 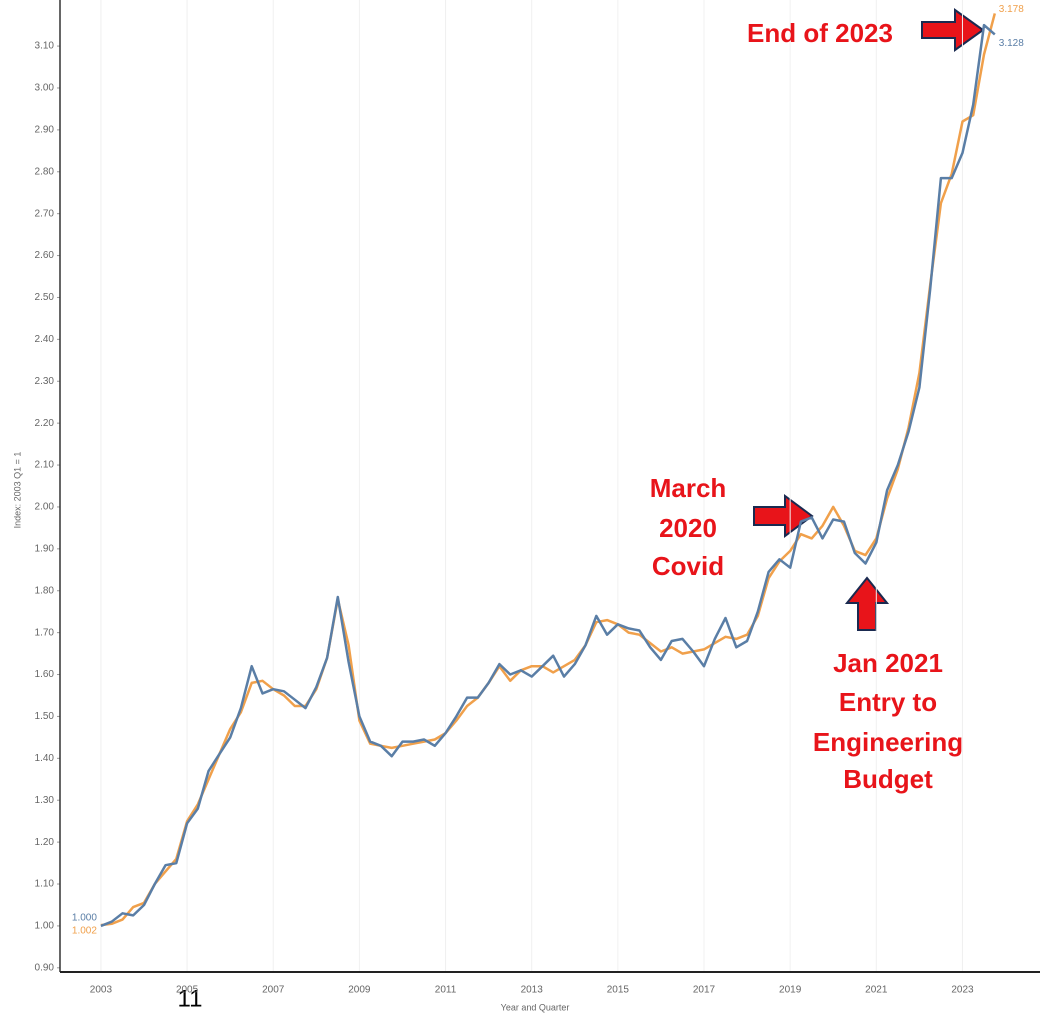 What do you see at coordinates (45, 590) in the screenshot?
I see `y-tick-label: 1.80` at bounding box center [45, 590].